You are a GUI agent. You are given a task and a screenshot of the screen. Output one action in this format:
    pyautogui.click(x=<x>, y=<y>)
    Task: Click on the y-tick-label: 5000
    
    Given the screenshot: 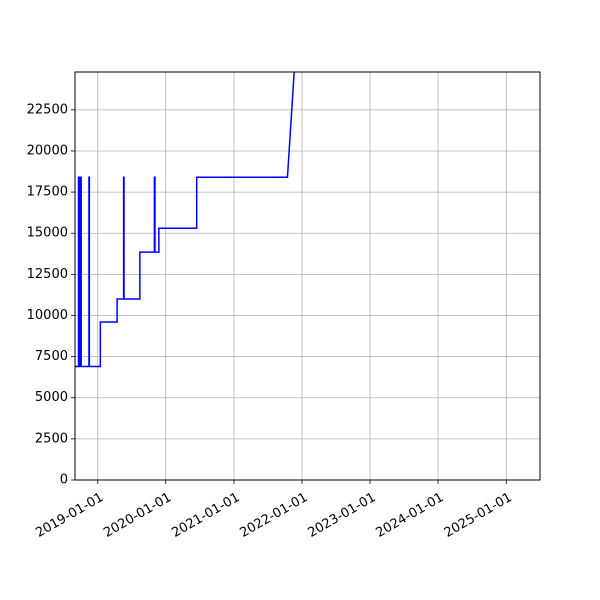 What is the action you would take?
    pyautogui.click(x=51, y=397)
    